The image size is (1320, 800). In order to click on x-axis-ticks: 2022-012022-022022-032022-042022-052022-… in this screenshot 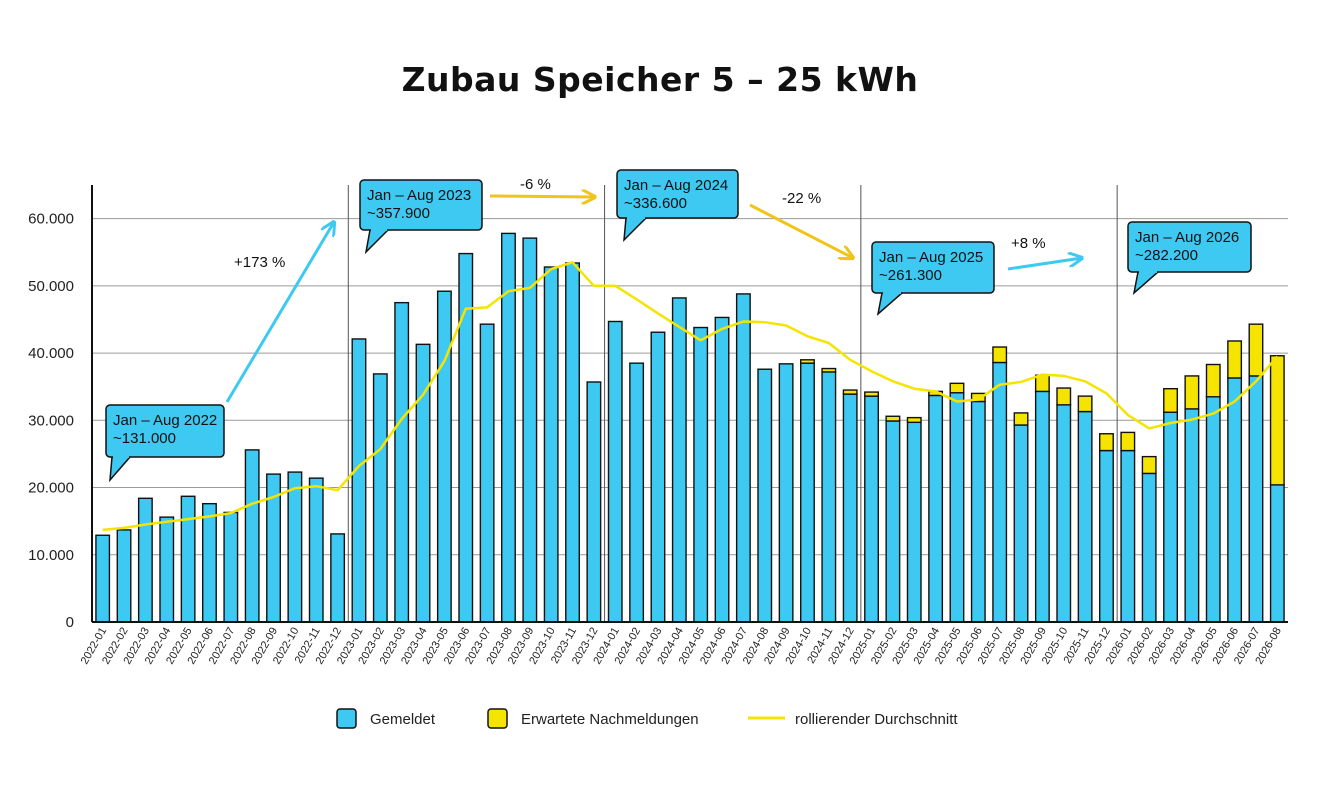, I will do `click(681, 646)`.